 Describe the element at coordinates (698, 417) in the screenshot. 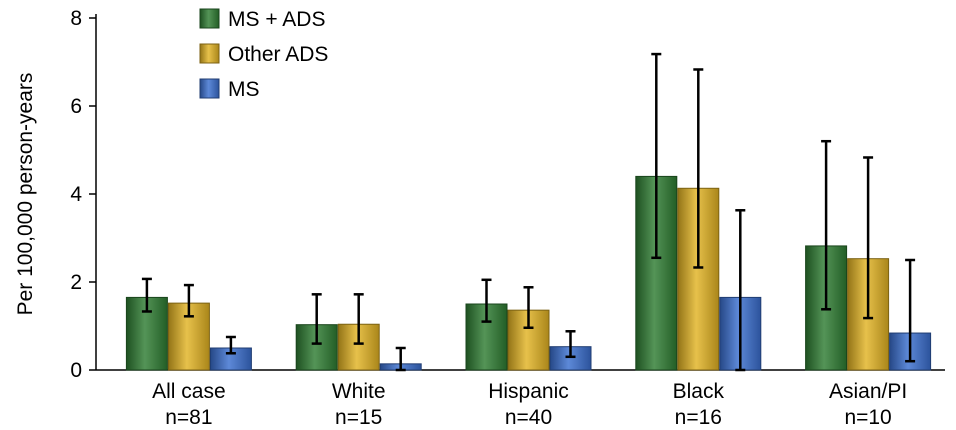

I see `category-count-label: n=16` at that location.